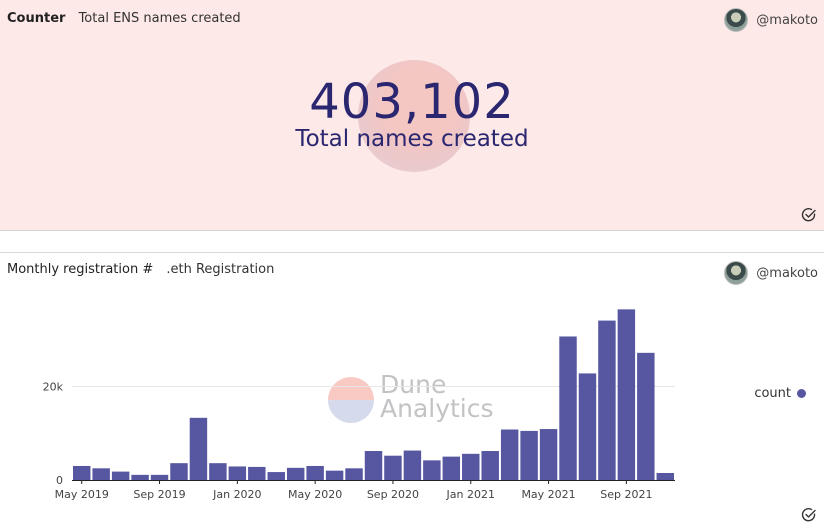 The height and width of the screenshot is (532, 824). What do you see at coordinates (351, 400) in the screenshot?
I see `dune-logo-icon` at bounding box center [351, 400].